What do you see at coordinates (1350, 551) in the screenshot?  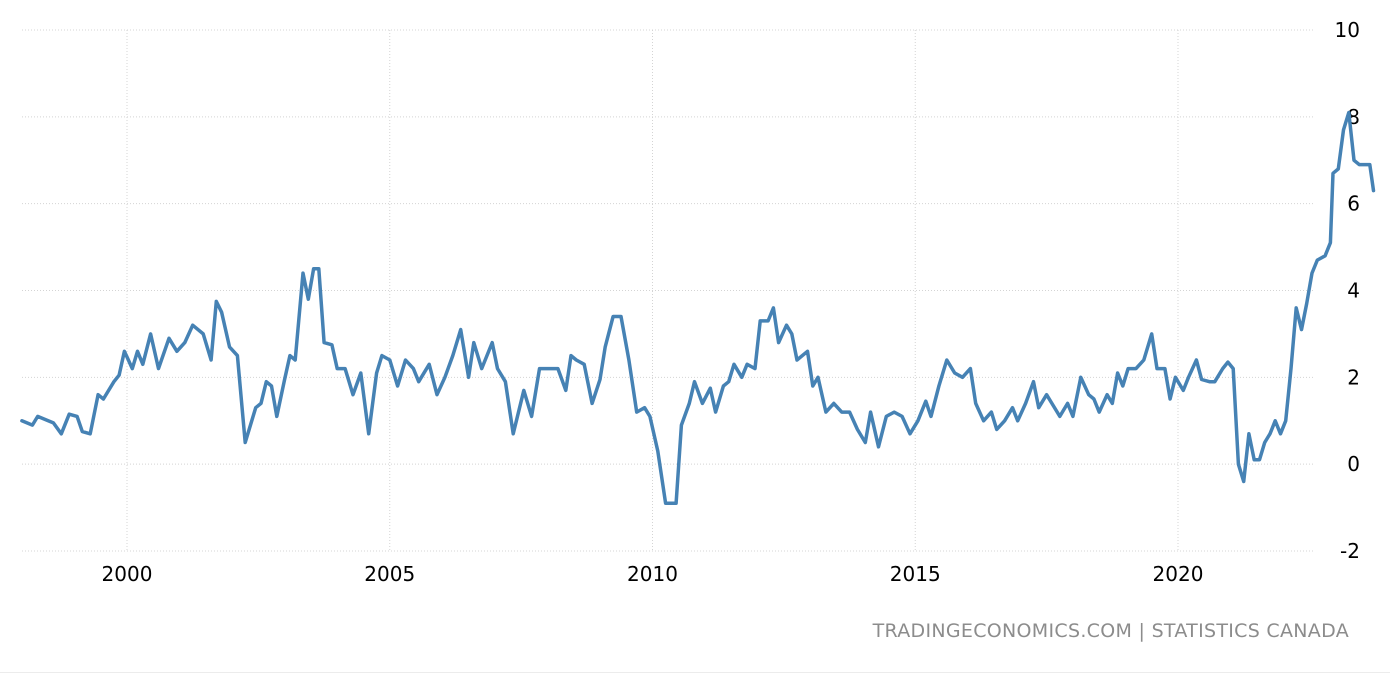 I see `y-tick-label: -2` at bounding box center [1350, 551].